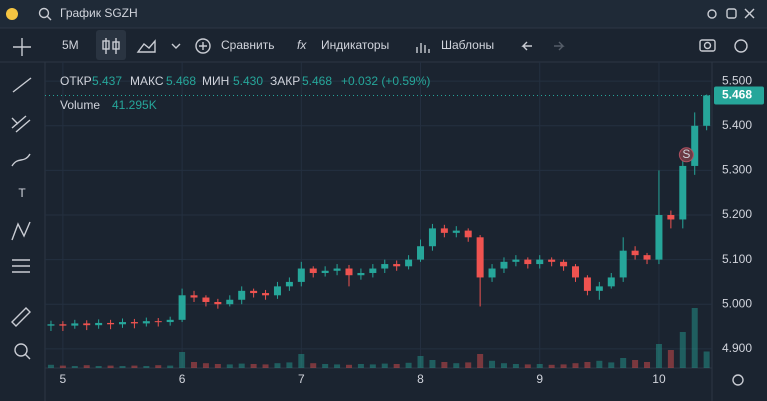 The image size is (767, 401). I want to click on crosshair-tool, so click(22, 47).